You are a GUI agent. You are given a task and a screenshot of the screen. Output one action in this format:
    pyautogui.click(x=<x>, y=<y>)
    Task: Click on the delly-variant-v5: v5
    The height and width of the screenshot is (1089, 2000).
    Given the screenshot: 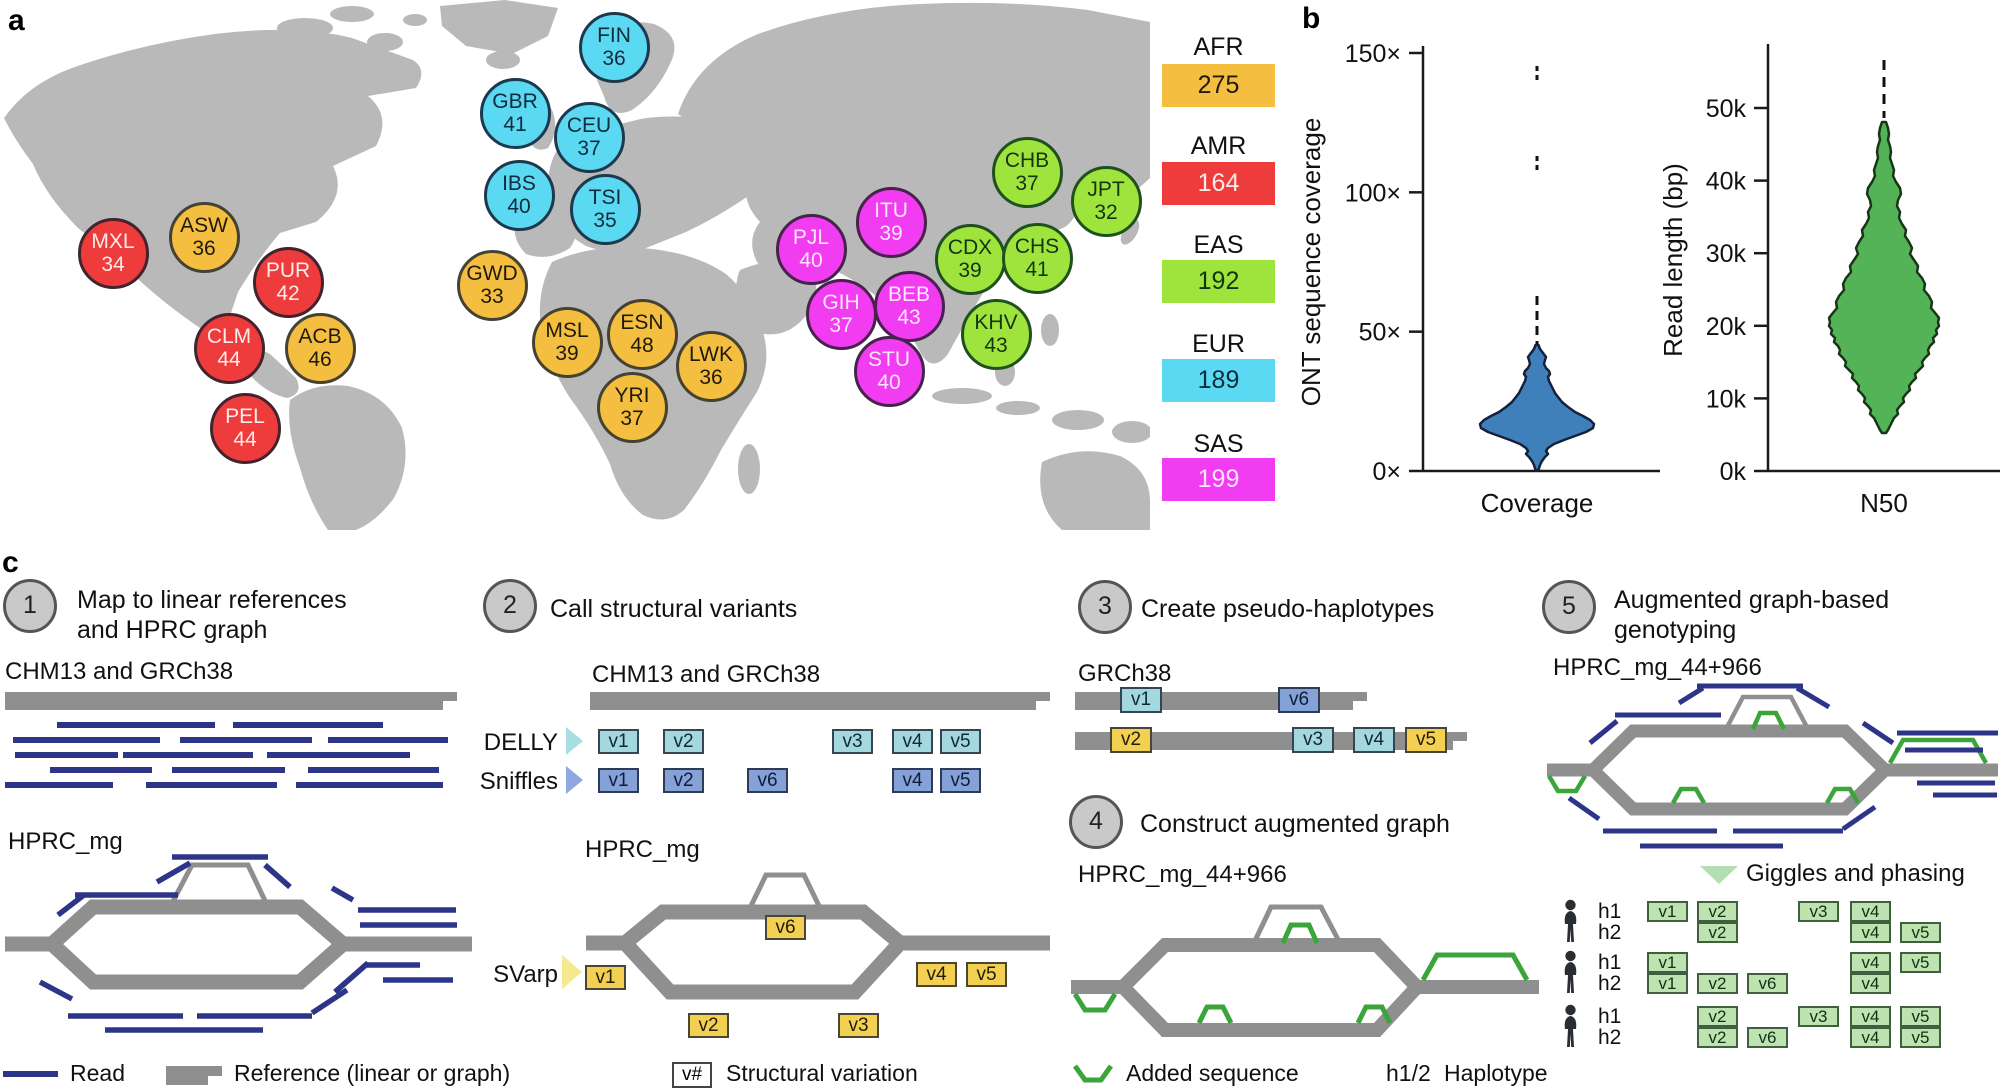 What is the action you would take?
    pyautogui.click(x=960, y=741)
    